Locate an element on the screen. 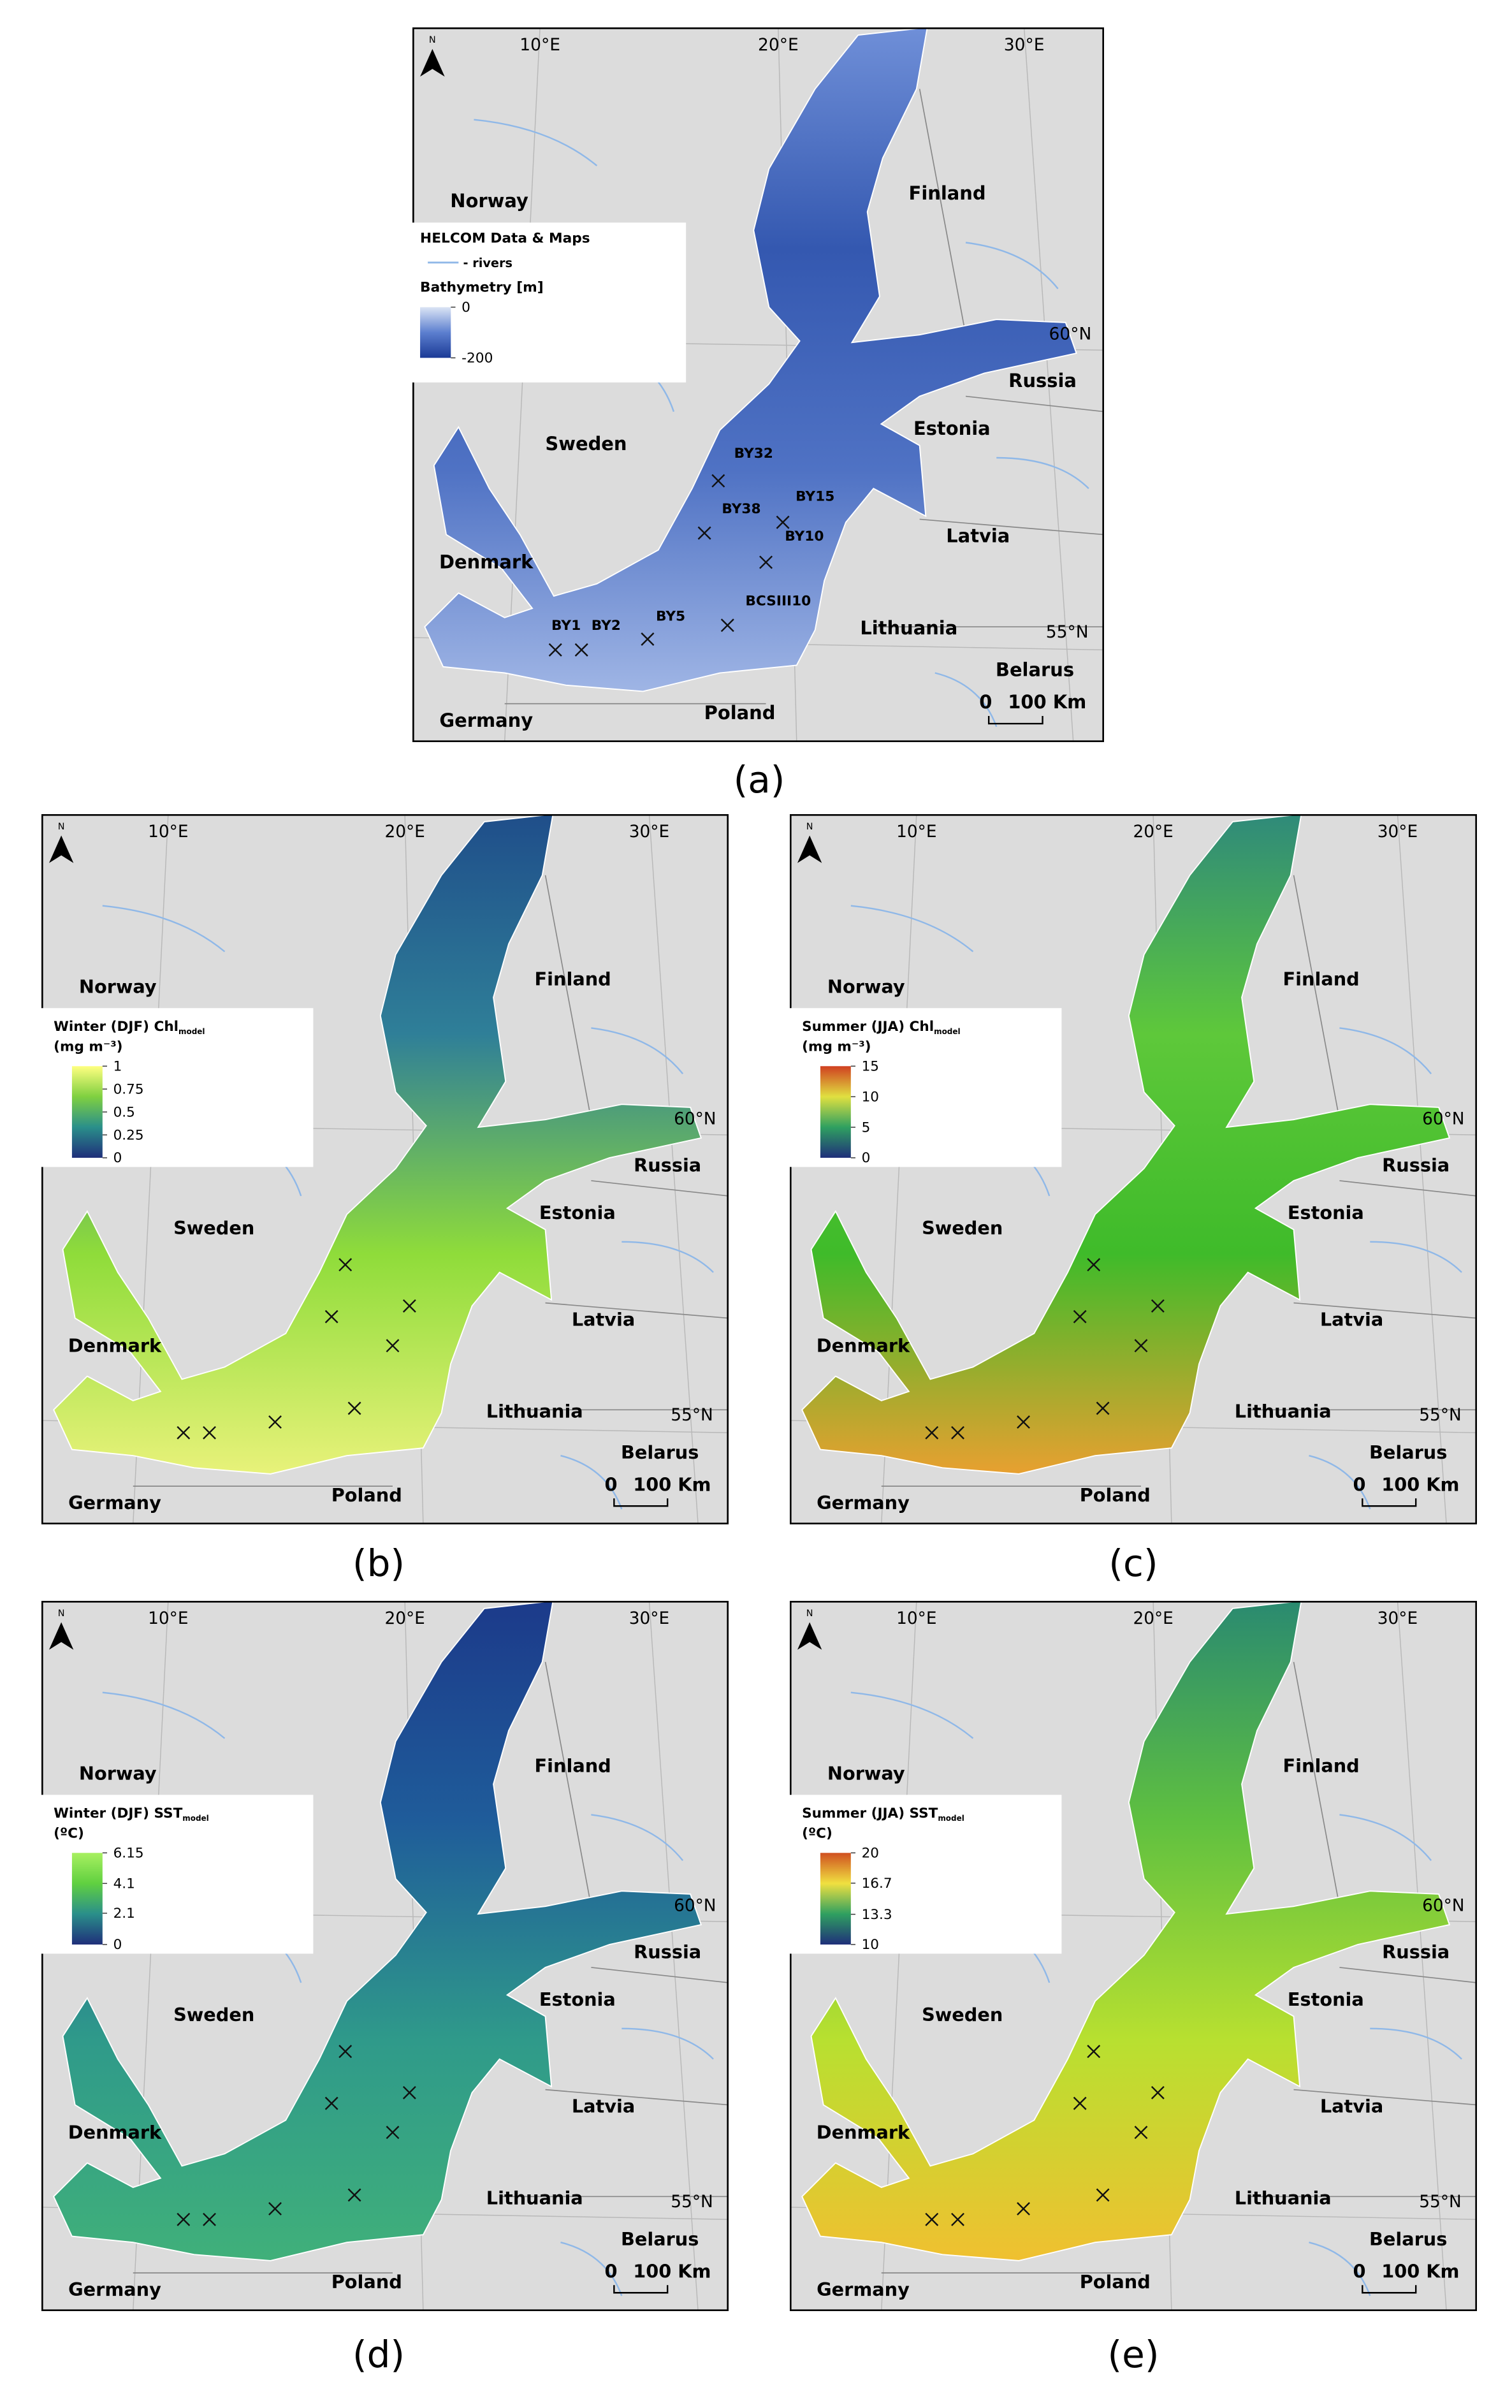  legend-title-main: Winter (DJF) SST is located at coordinates (118, 1813).